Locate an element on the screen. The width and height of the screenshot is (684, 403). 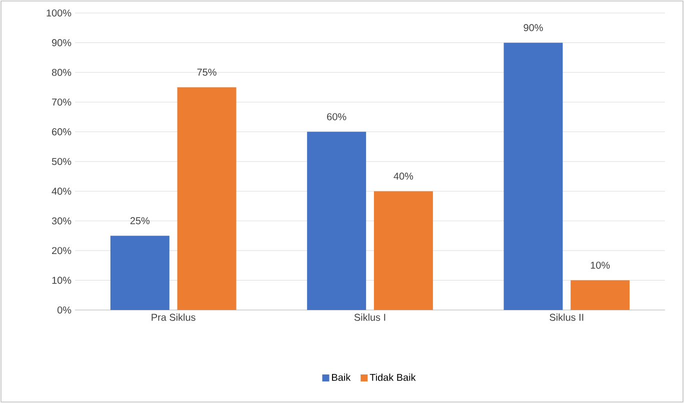
data-label: 10% is located at coordinates (600, 265).